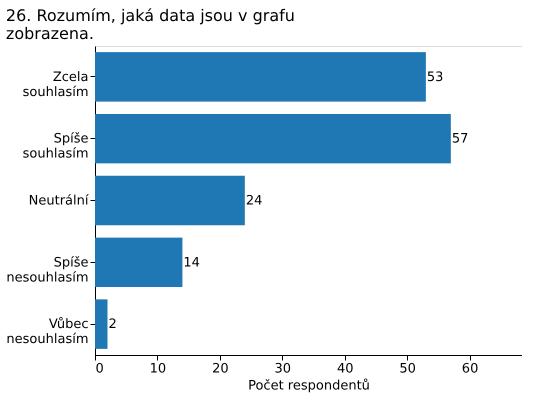 Image resolution: width=543 pixels, height=407 pixels. I want to click on x-axis-title: Počet respondentů, so click(309, 386).